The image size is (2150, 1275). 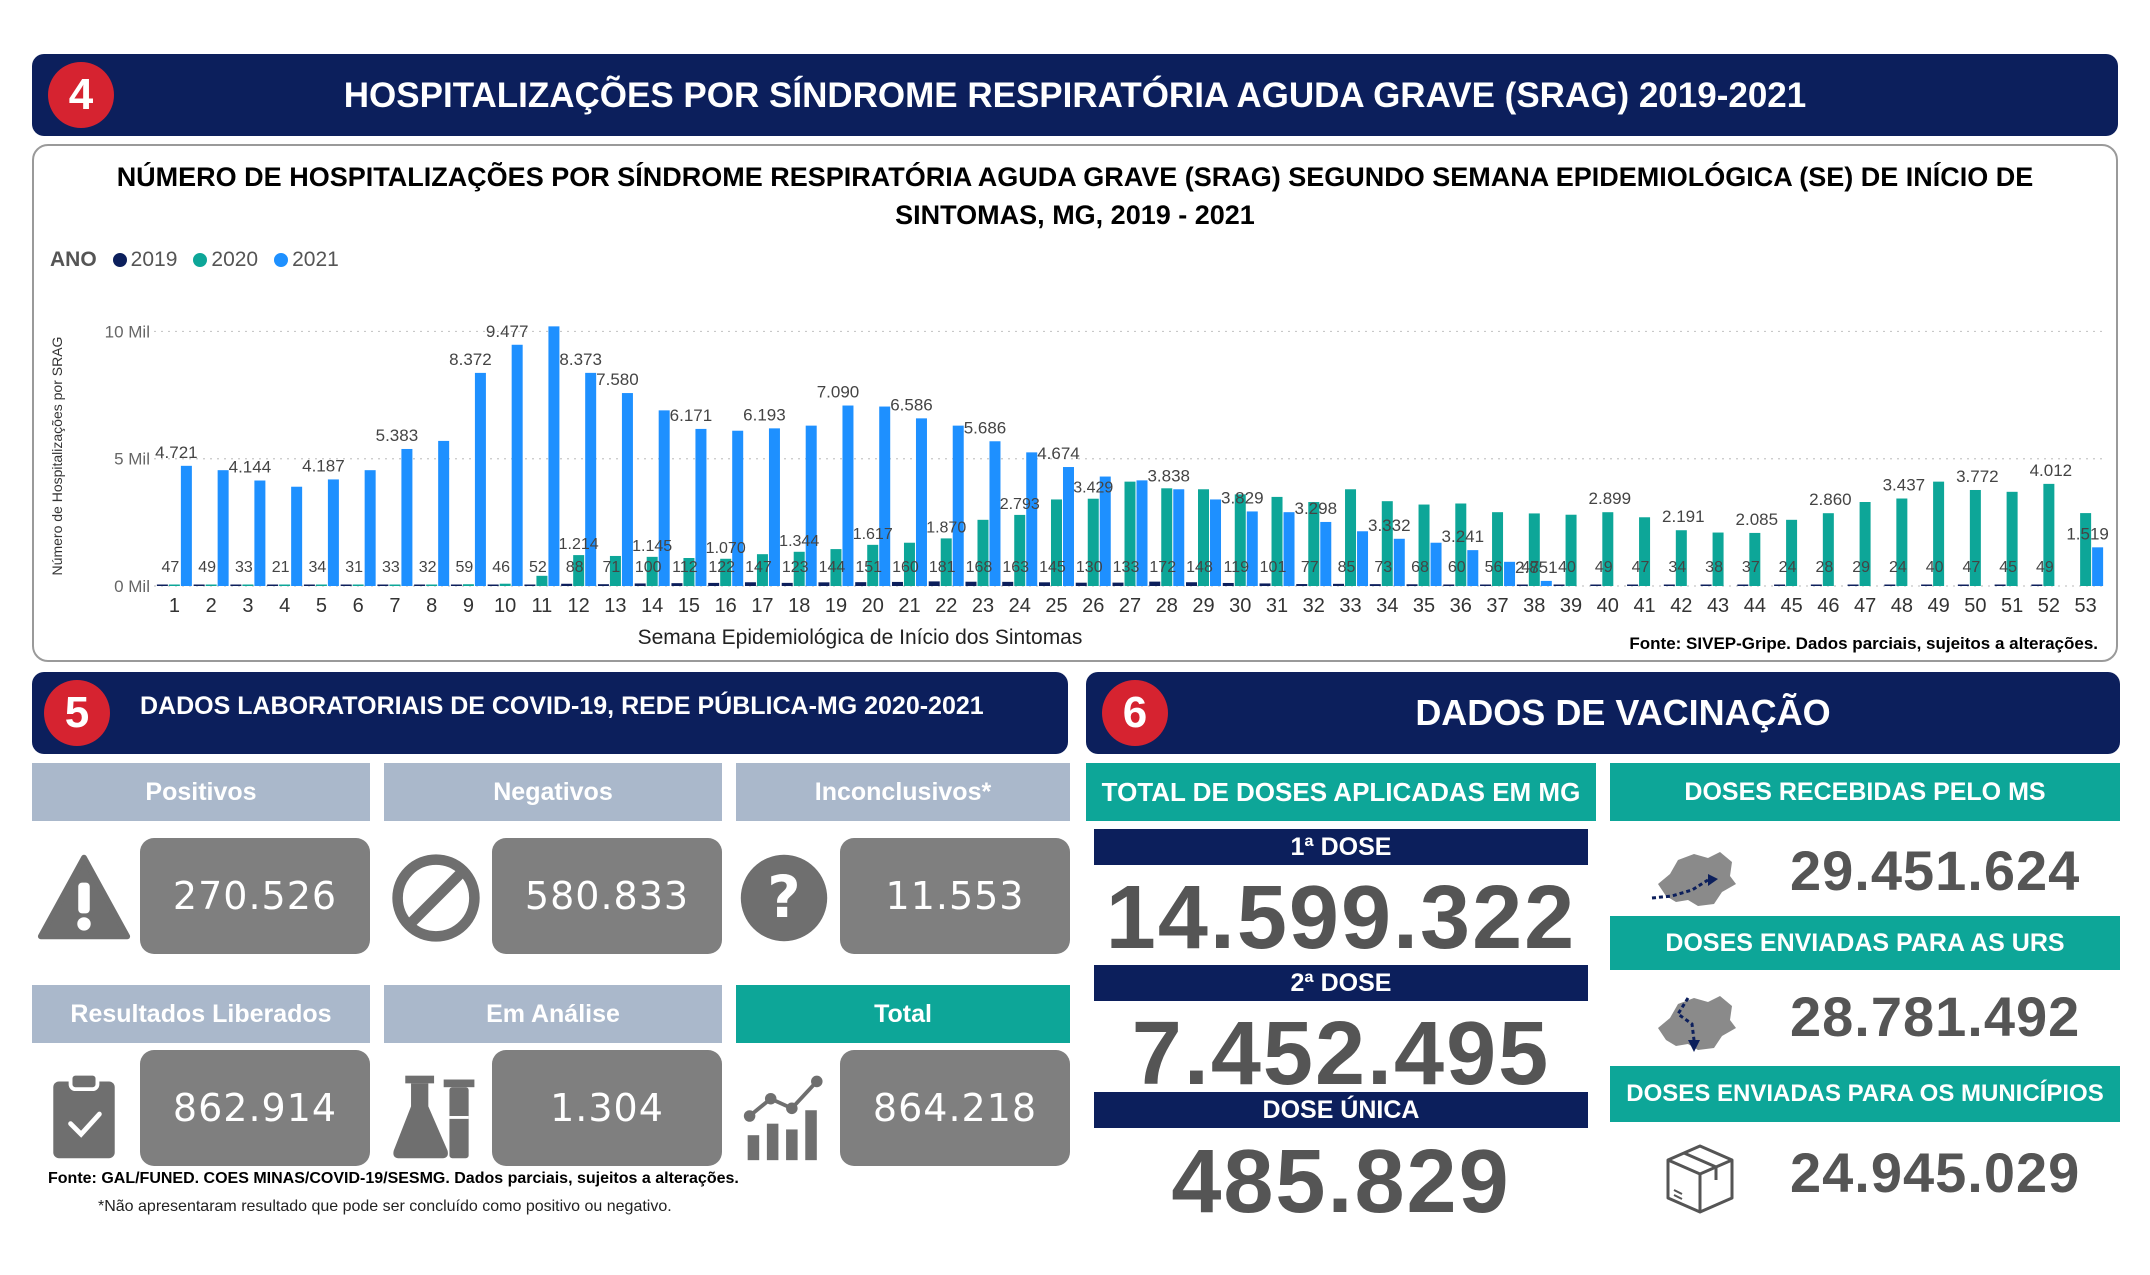 What do you see at coordinates (903, 1014) in the screenshot?
I see `total-header: Total` at bounding box center [903, 1014].